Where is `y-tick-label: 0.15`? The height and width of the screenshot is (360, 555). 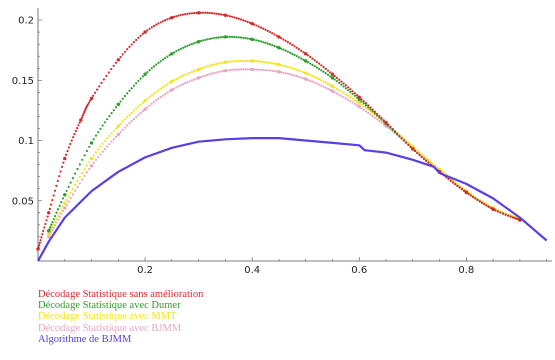 y-tick-label: 0.15 is located at coordinates (23, 81).